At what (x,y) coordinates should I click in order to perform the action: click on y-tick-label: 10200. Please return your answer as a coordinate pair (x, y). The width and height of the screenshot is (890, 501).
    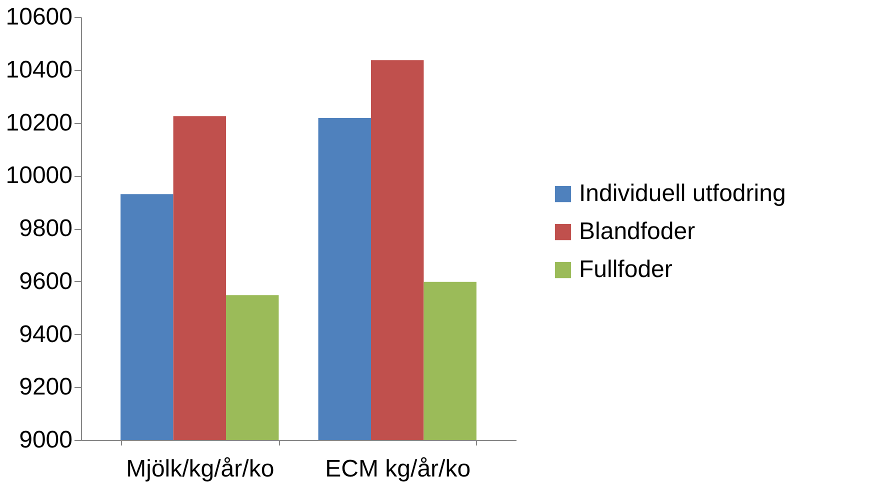
    Looking at the image, I should click on (39, 122).